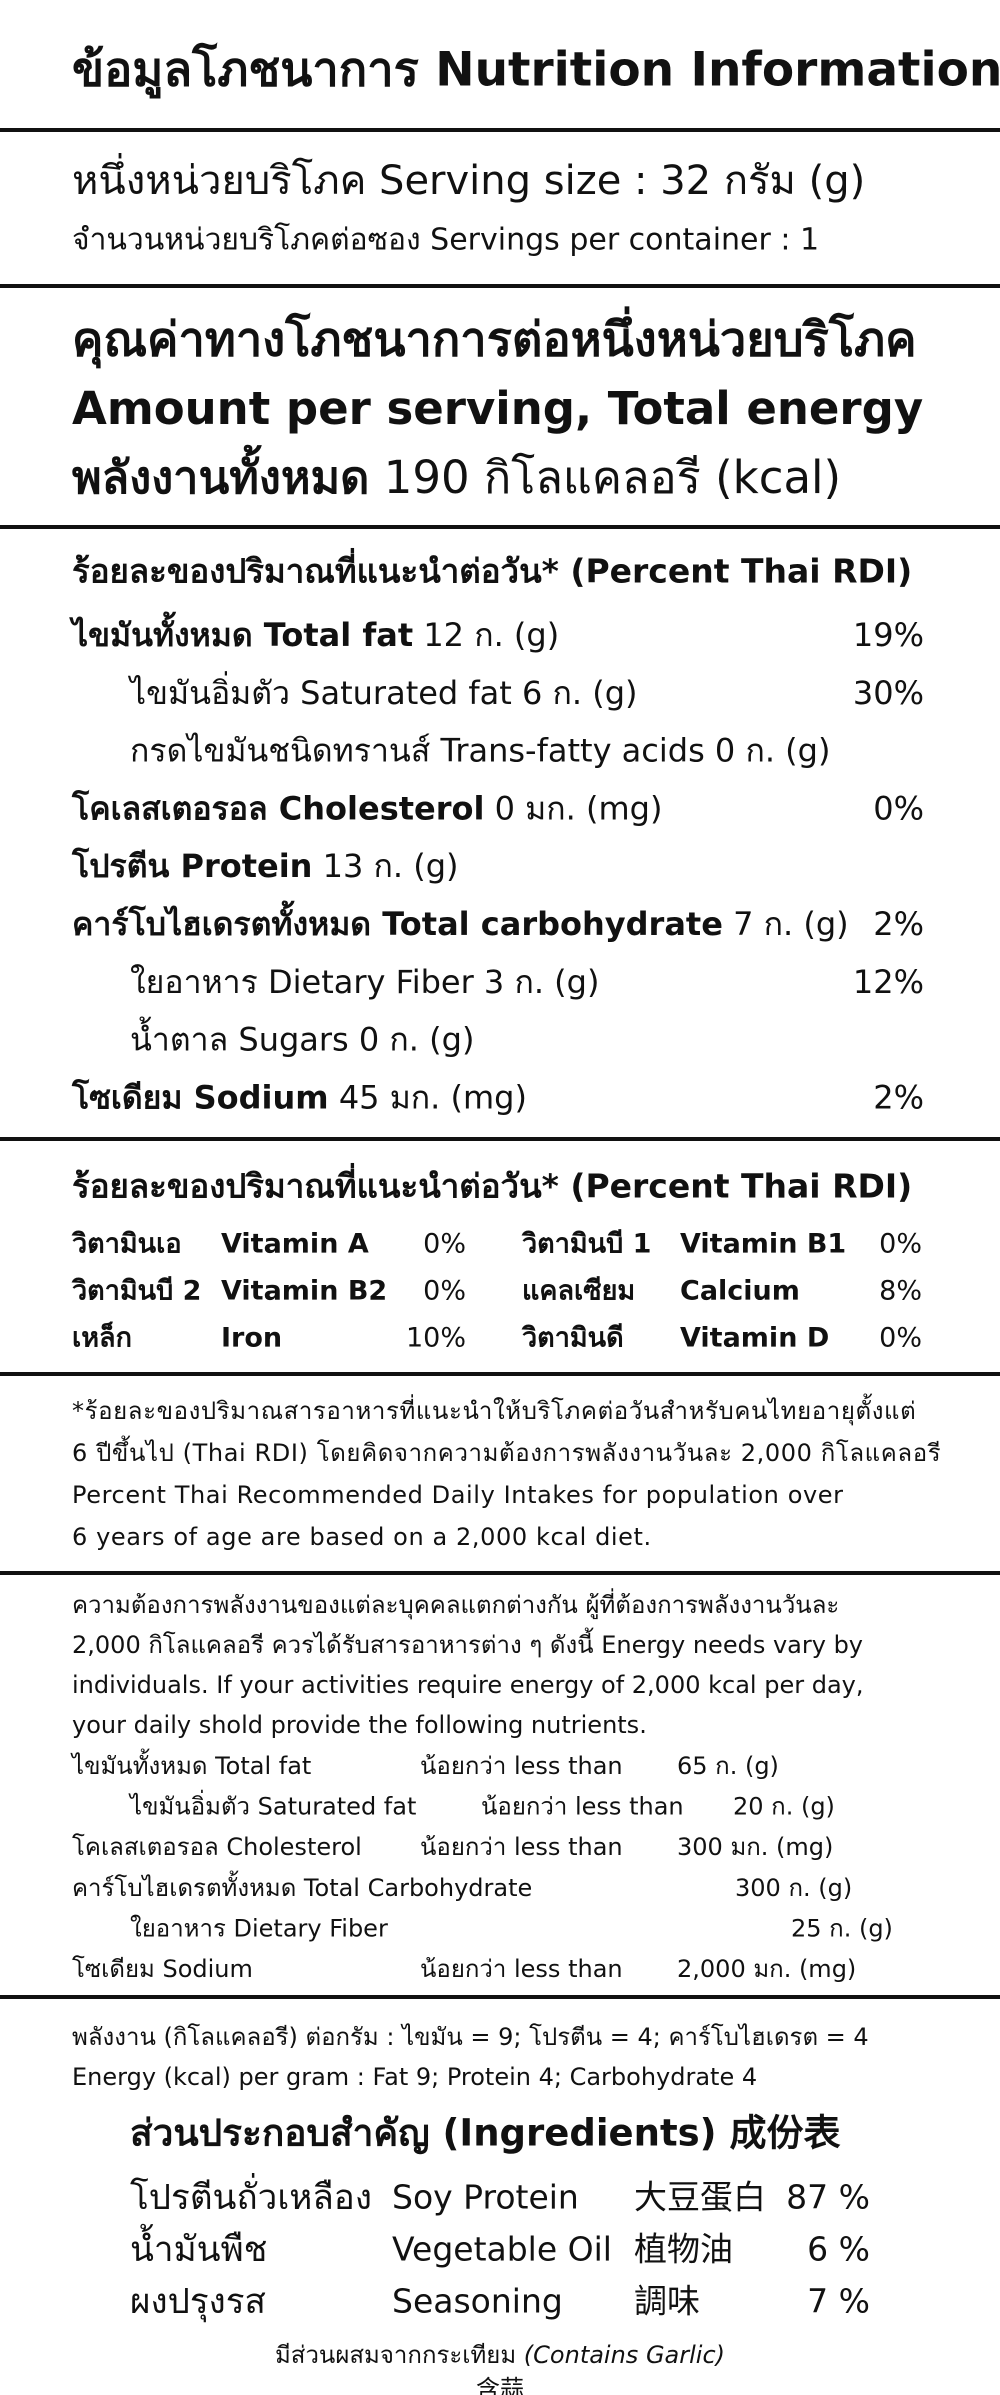 Image resolution: width=1000 pixels, height=2395 pixels. I want to click on energy-part: พลังงานทั้งหมด, so click(220, 474).